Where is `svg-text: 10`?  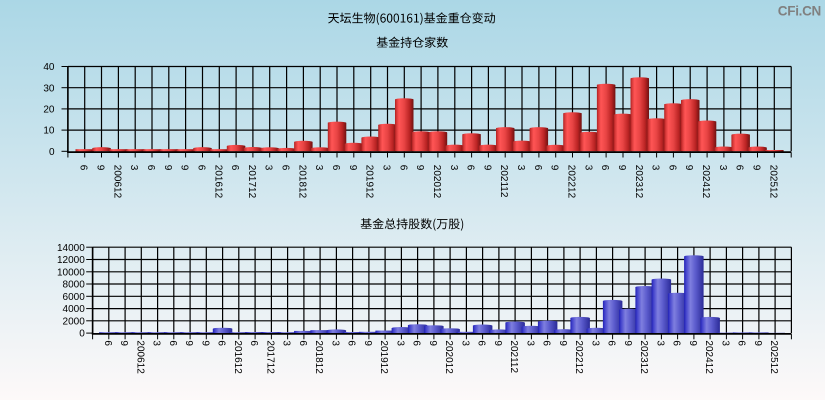
svg-text: 10 is located at coordinates (49, 131).